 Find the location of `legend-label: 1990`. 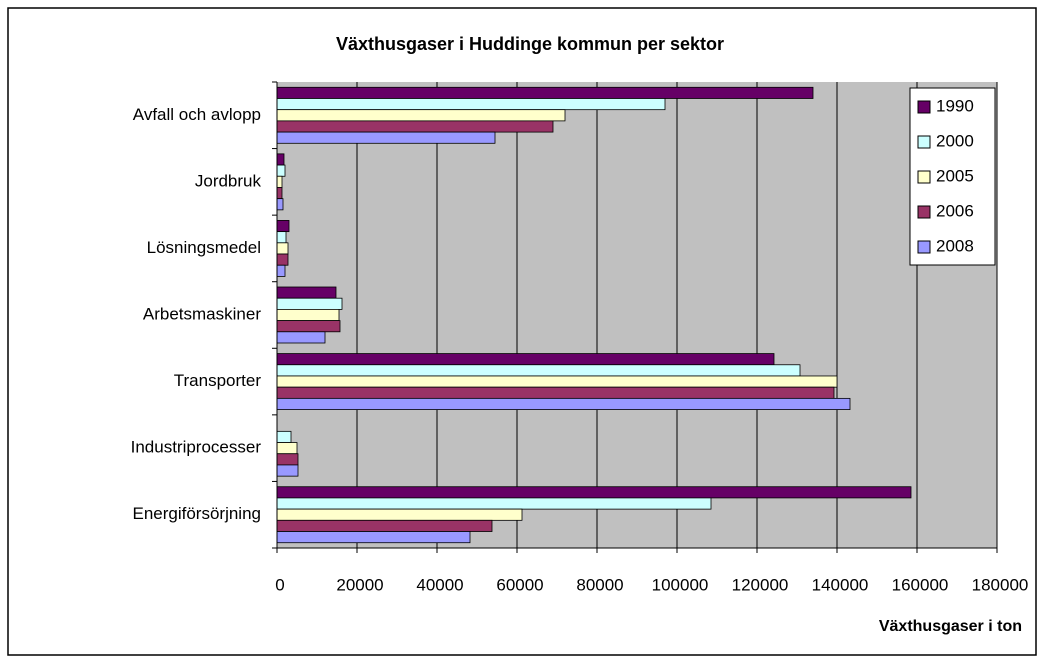

legend-label: 1990 is located at coordinates (955, 105).